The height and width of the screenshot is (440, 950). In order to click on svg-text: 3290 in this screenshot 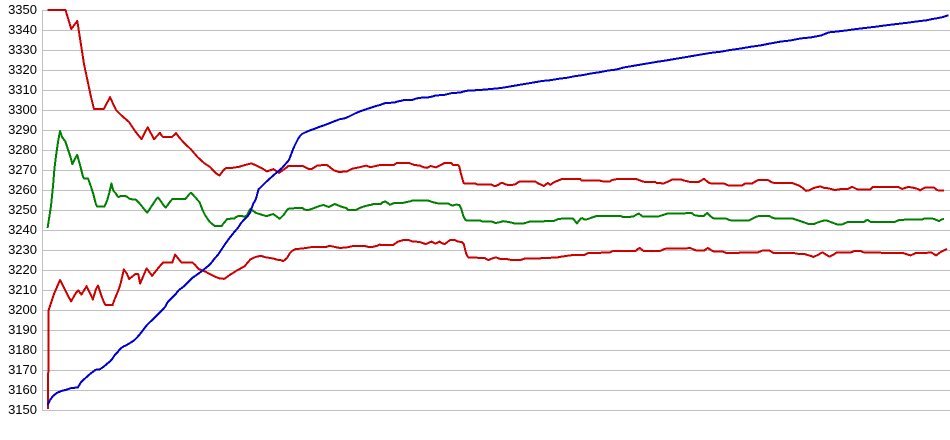, I will do `click(22, 129)`.